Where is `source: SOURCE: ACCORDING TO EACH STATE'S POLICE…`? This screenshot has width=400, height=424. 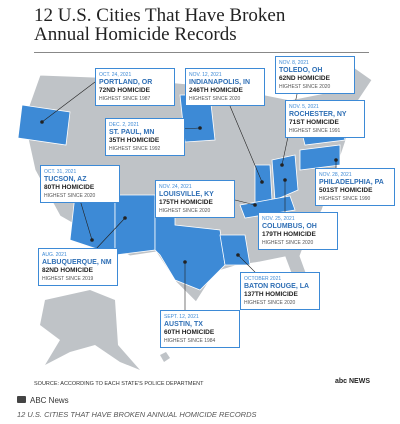 source: SOURCE: ACCORDING TO EACH STATE'S POLICE… is located at coordinates (119, 384).